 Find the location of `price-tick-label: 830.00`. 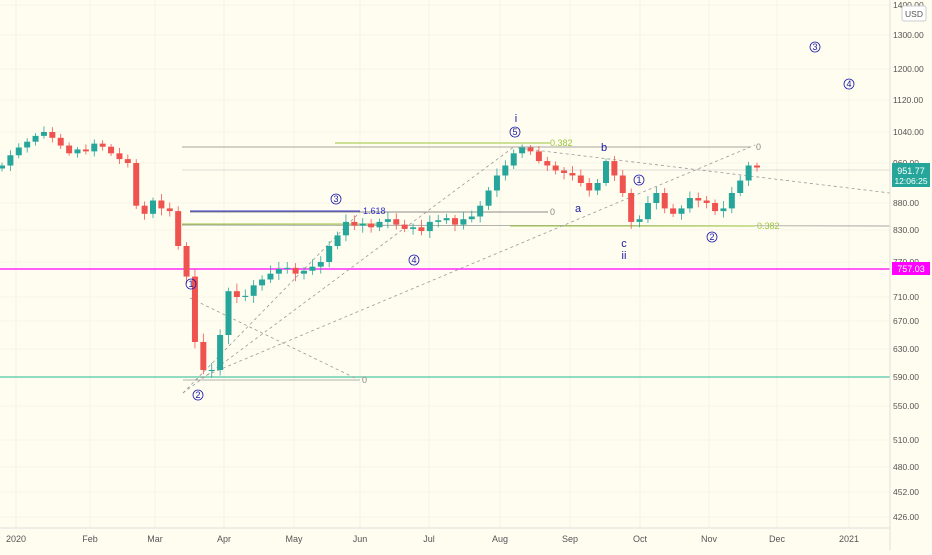

price-tick-label: 830.00 is located at coordinates (906, 230).